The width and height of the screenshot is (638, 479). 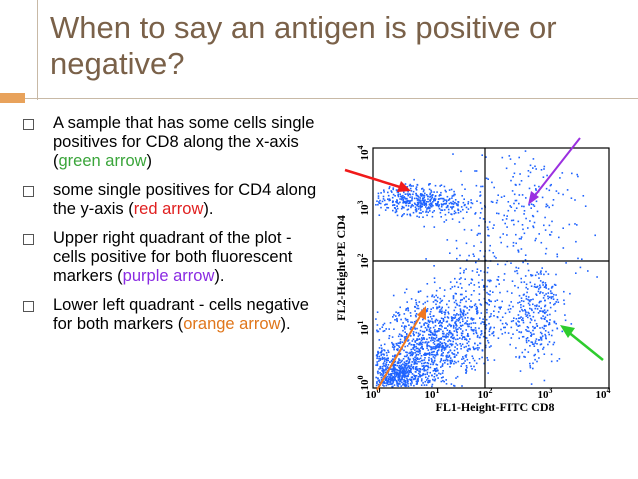 What do you see at coordinates (399, 351) in the screenshot?
I see `orange-arrow` at bounding box center [399, 351].